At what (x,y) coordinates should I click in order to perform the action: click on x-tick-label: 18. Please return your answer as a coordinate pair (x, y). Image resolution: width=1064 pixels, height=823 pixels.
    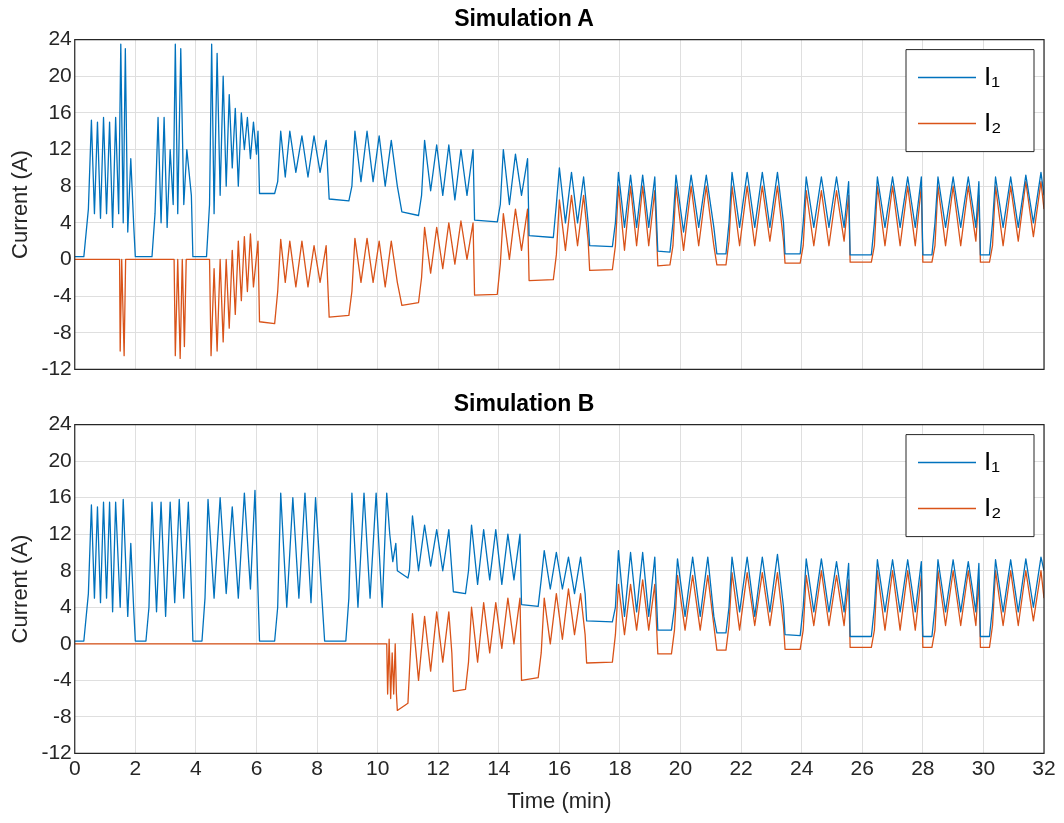
    Looking at the image, I should click on (620, 767).